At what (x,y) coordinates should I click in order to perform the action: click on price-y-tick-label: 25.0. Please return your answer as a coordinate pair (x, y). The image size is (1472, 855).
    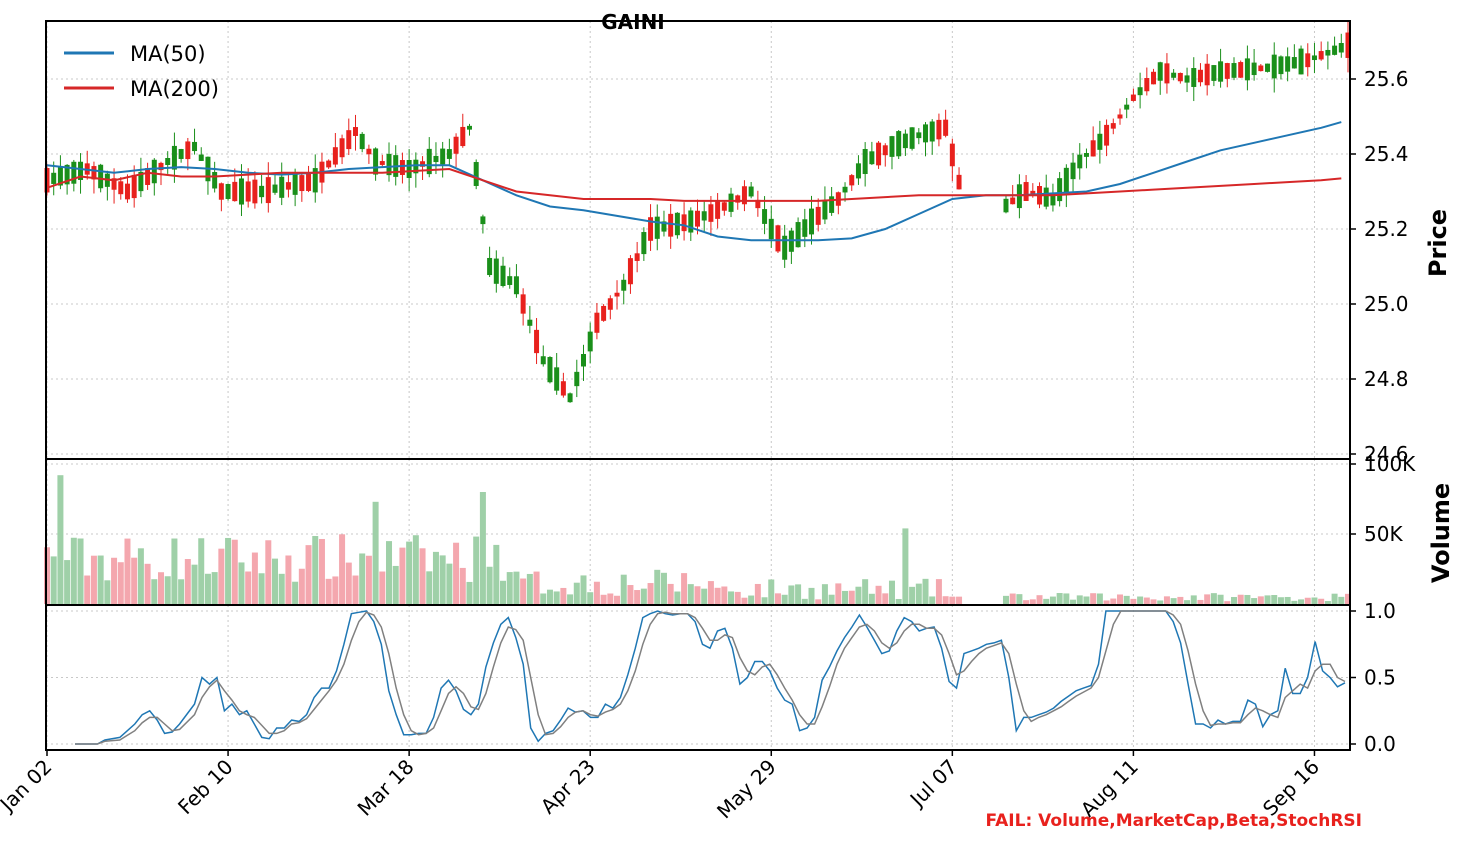
    Looking at the image, I should click on (1386, 304).